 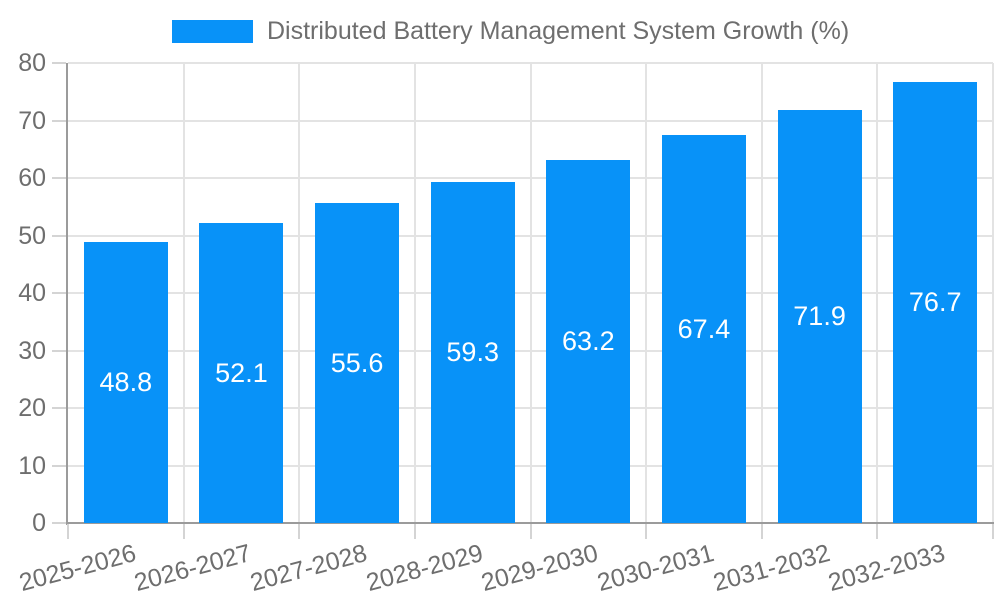 What do you see at coordinates (67, 294) in the screenshot?
I see `y-axis-line` at bounding box center [67, 294].